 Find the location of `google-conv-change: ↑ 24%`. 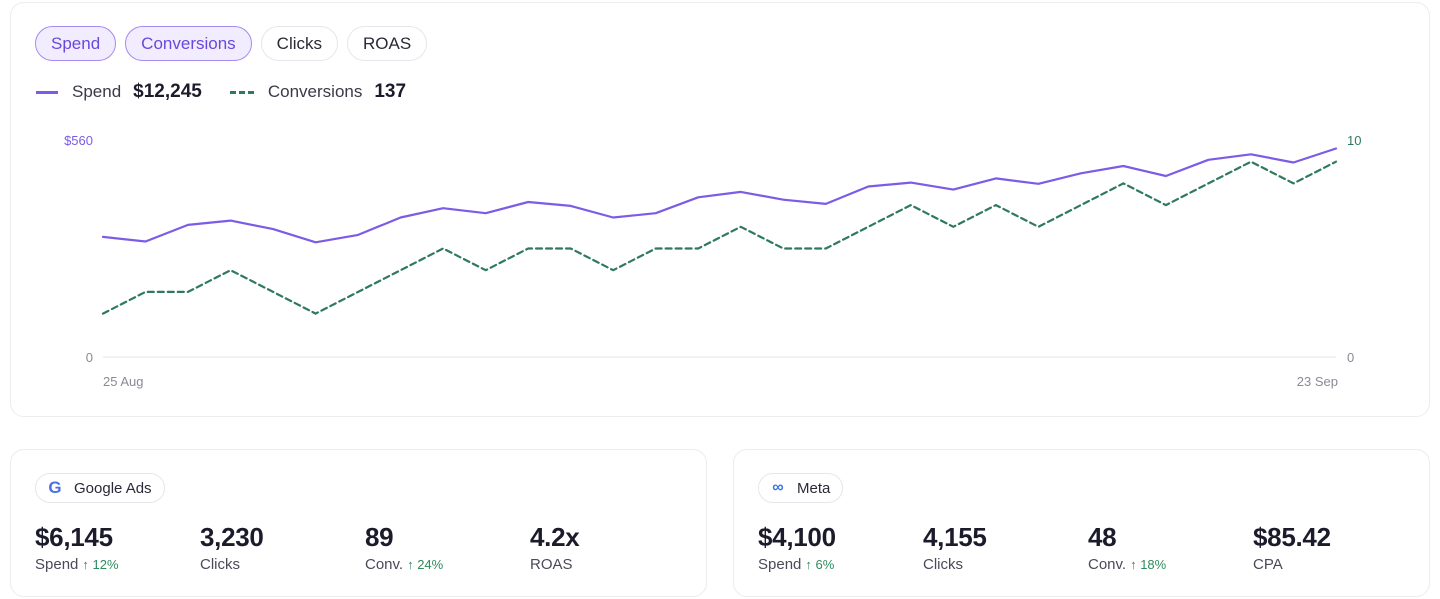

google-conv-change: ↑ 24% is located at coordinates (425, 564).